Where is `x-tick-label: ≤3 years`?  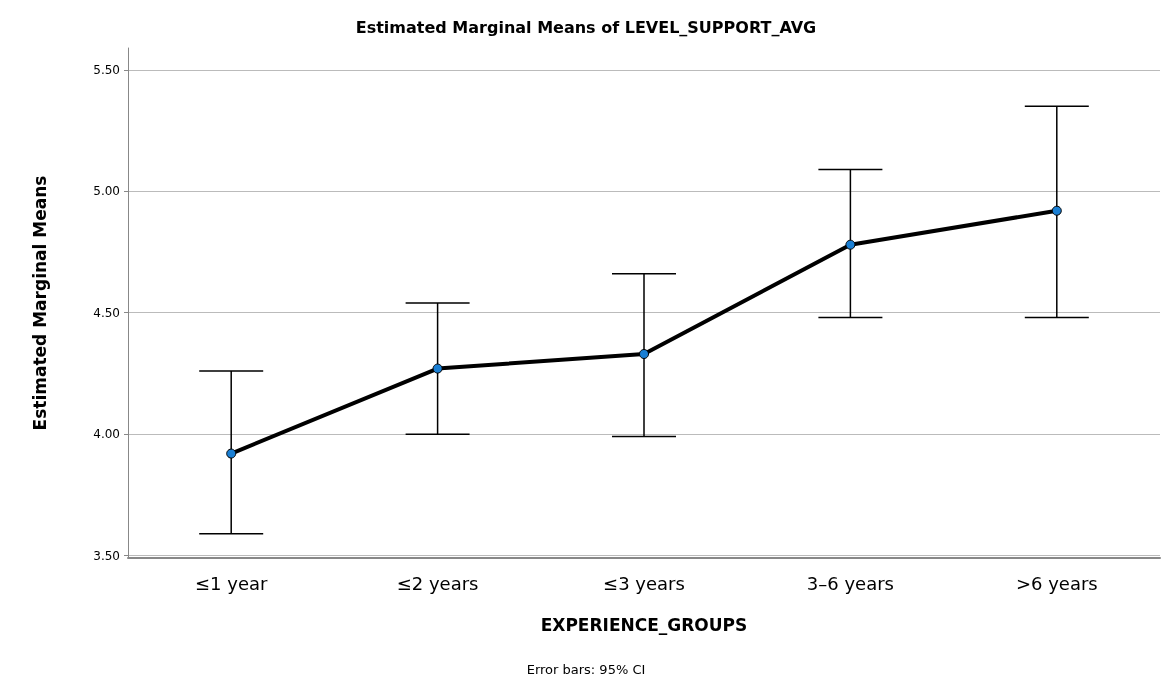
x-tick-label: ≤3 years is located at coordinates (644, 583).